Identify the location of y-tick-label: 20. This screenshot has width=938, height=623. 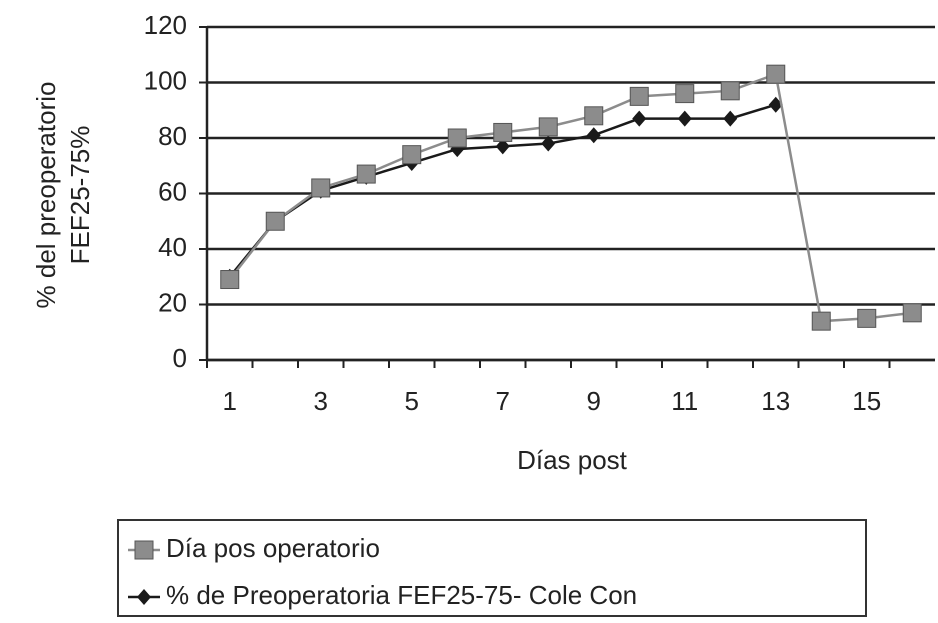
(172, 302).